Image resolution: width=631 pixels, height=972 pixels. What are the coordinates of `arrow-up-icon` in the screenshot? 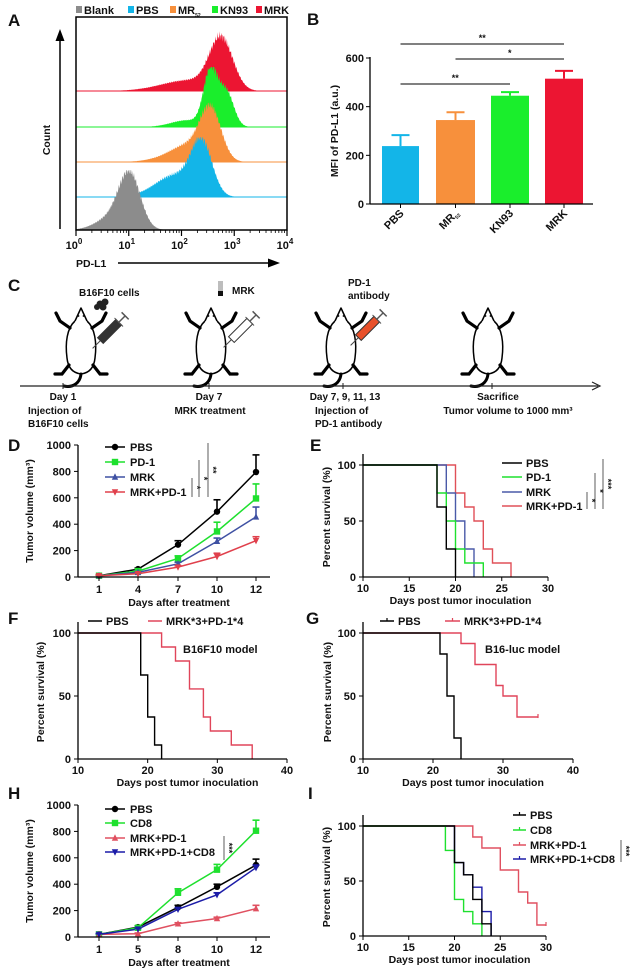 It's located at (60, 35).